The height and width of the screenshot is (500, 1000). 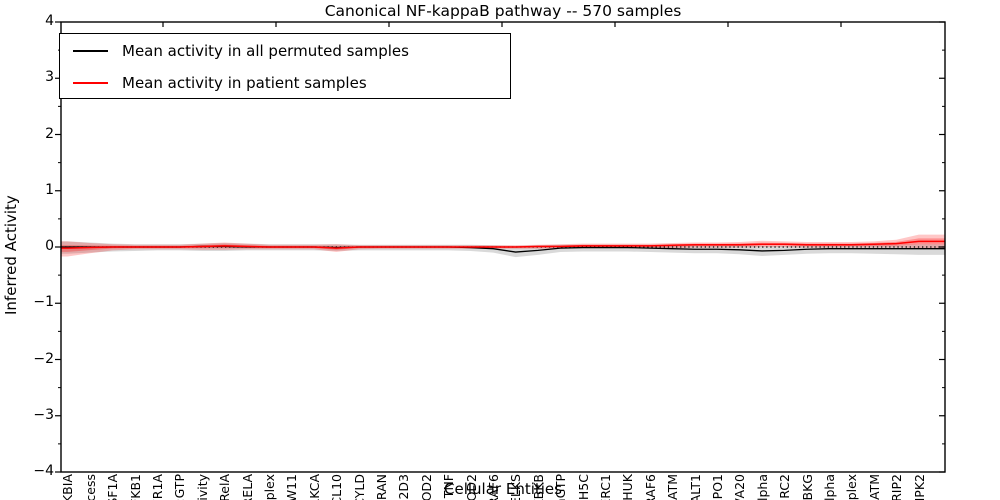 I want to click on patient-confidence-band-inner, so click(x=503, y=245).